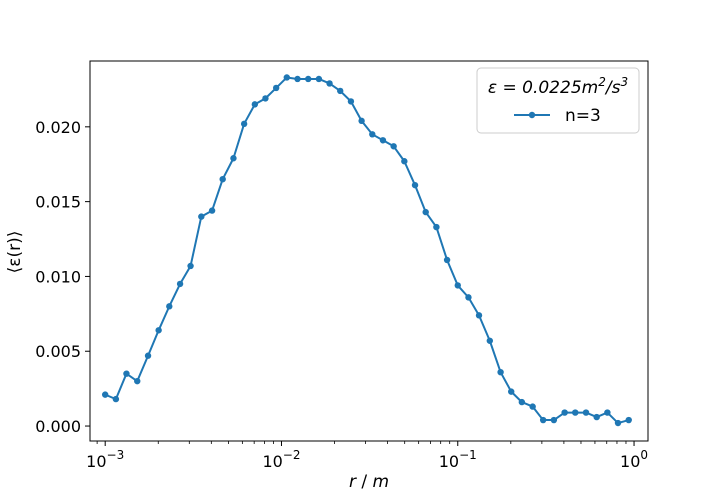  I want to click on y-axis-ticks: 0.000 0.005 0.010 0.015 0.020, so click(62, 277).